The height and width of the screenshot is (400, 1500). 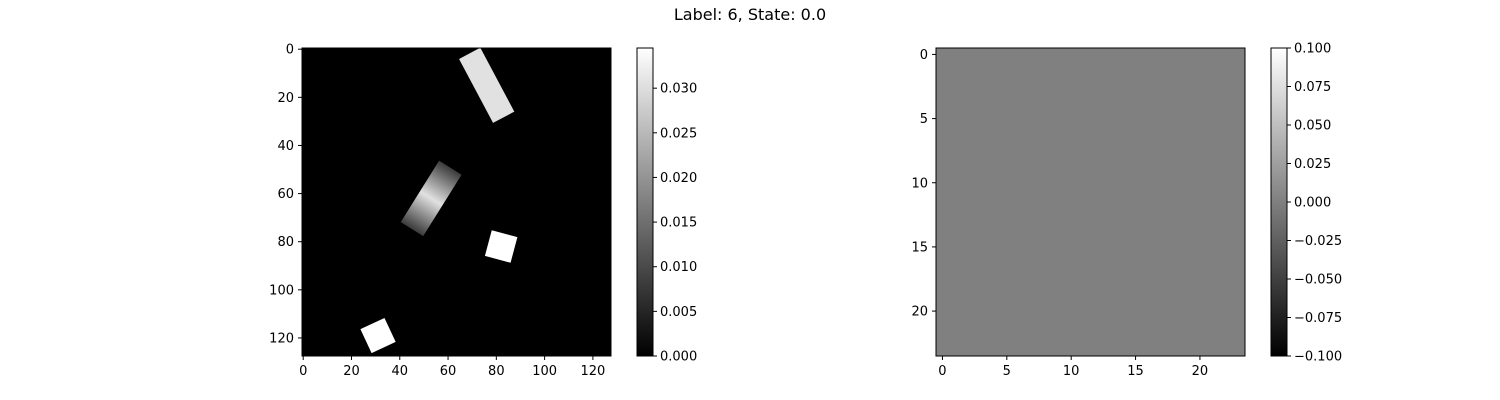 I want to click on colorbar-tick-label: 0.020, so click(x=678, y=178).